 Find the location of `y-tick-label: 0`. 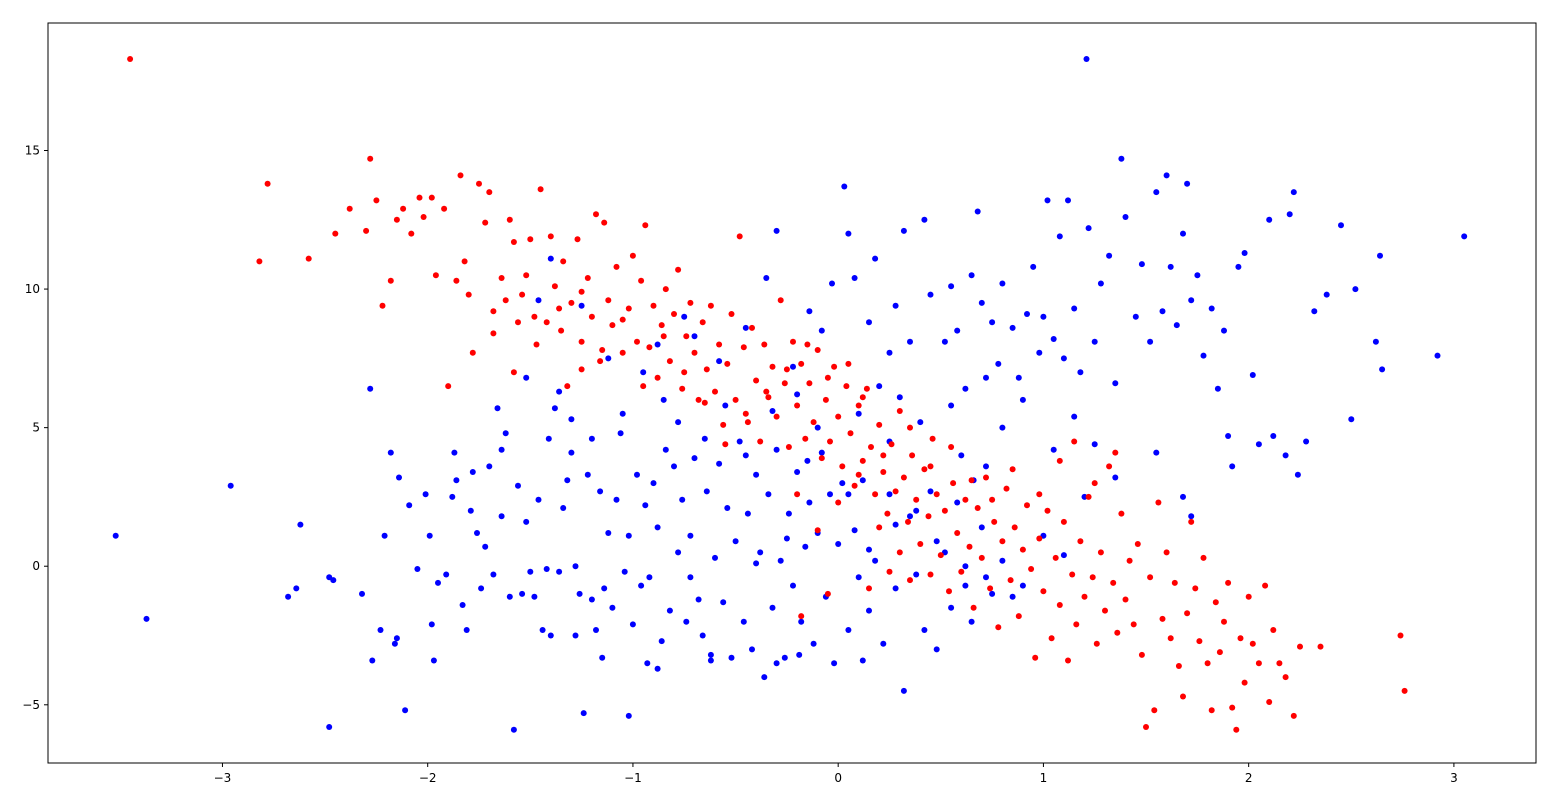

y-tick-label: 0 is located at coordinates (36, 566).